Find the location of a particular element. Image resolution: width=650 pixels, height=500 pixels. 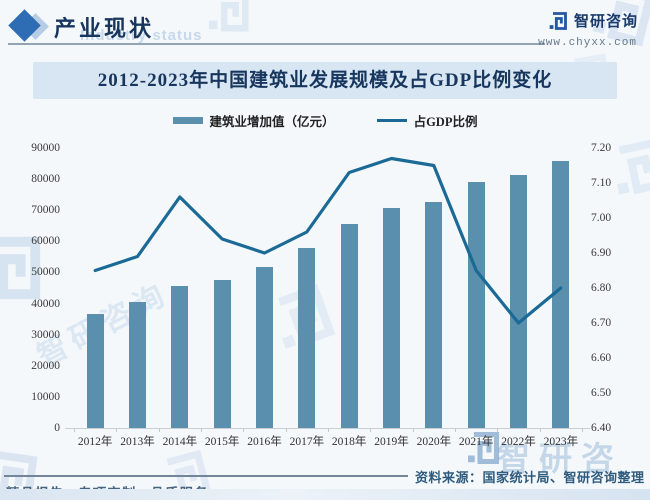

legend-label: 建筑业增加值（亿元） is located at coordinates (272, 122).